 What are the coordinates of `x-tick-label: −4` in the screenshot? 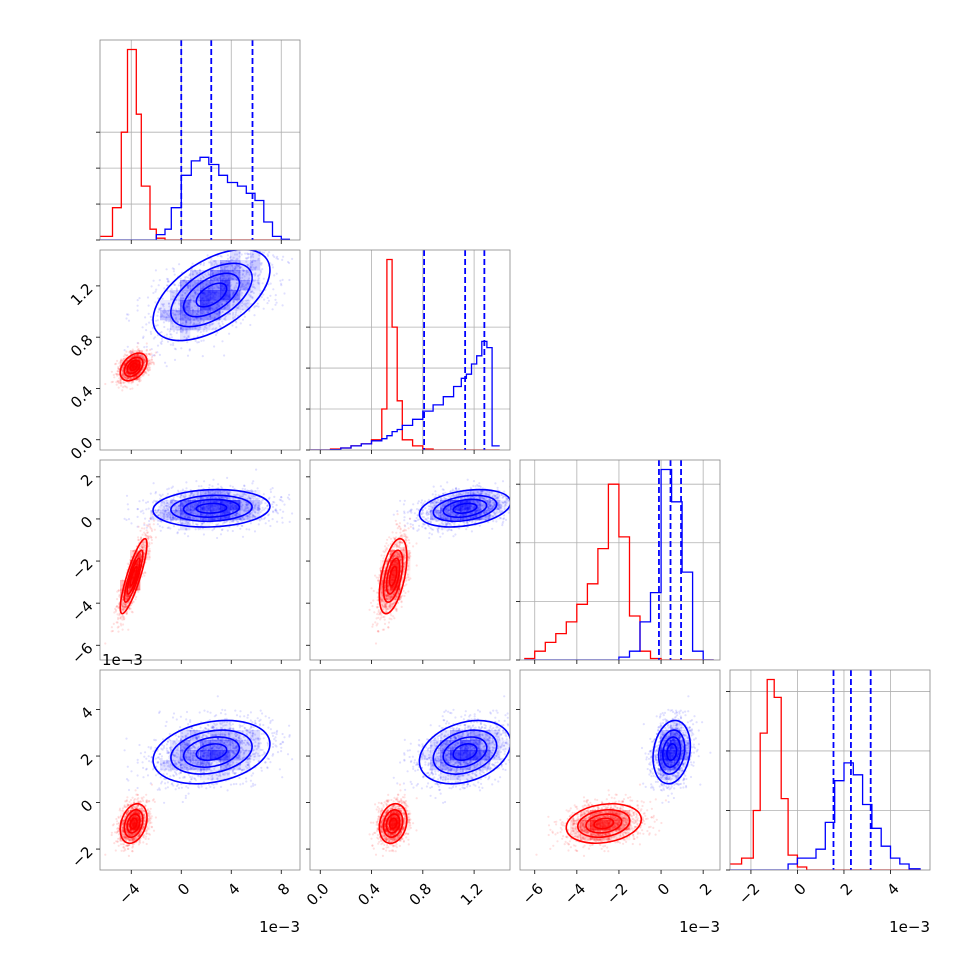 It's located at (575, 894).